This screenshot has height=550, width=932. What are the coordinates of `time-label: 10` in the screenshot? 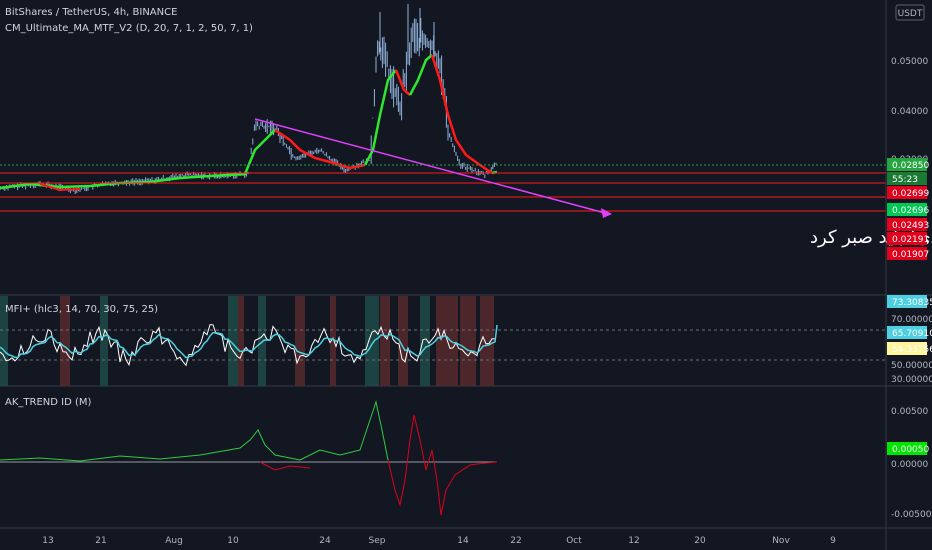 It's located at (233, 541).